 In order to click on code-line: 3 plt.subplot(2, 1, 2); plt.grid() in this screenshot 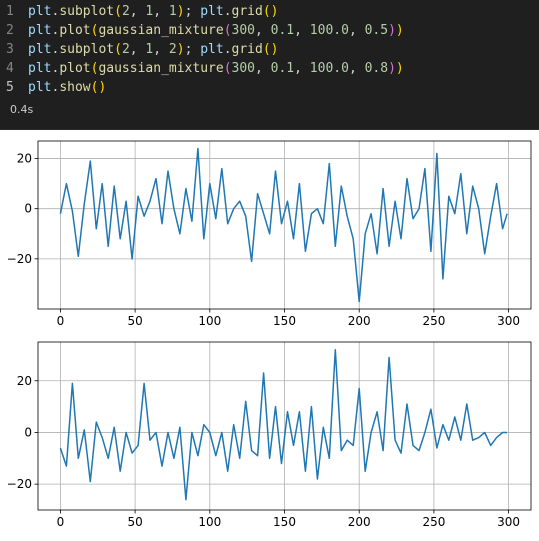, I will do `click(269, 49)`.